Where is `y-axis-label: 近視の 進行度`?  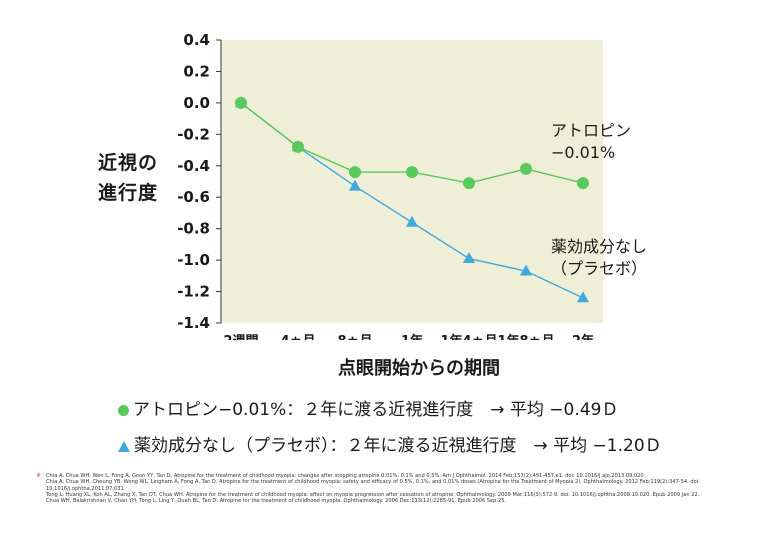 y-axis-label: 近視の 進行度 is located at coordinates (138, 178).